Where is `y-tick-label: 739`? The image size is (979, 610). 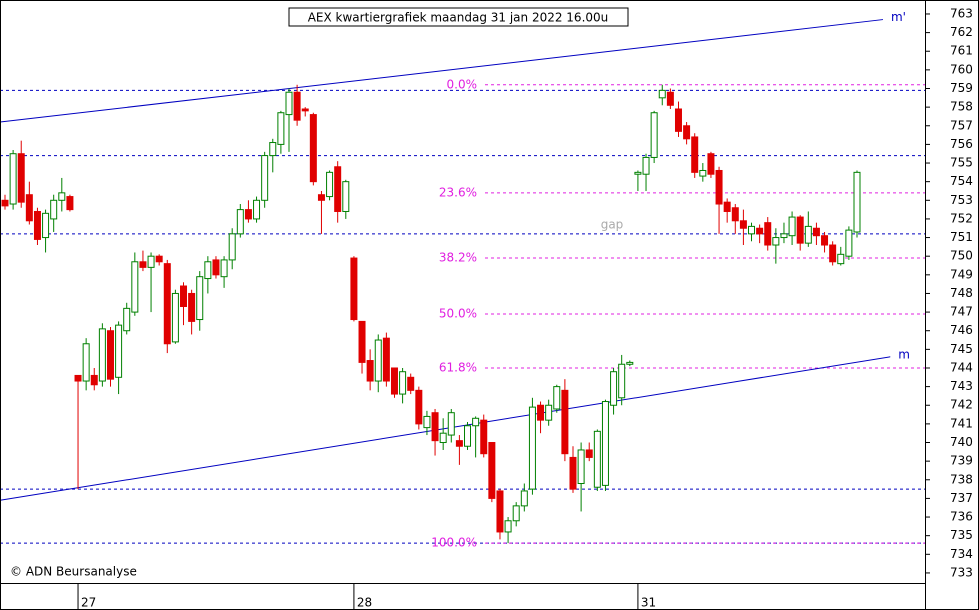 y-tick-label: 739 is located at coordinates (961, 461).